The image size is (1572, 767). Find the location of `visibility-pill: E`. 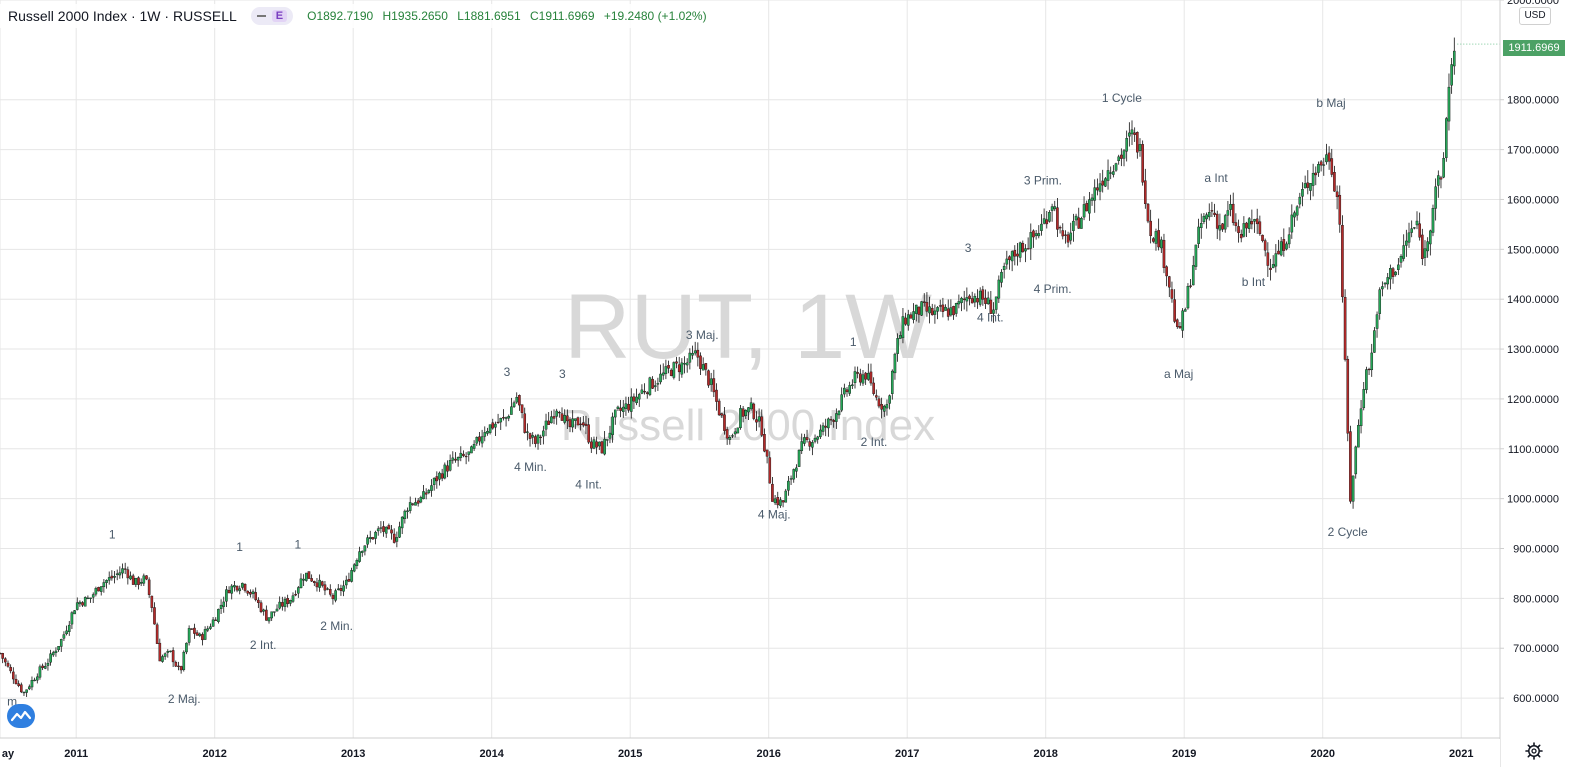

visibility-pill: E is located at coordinates (272, 16).